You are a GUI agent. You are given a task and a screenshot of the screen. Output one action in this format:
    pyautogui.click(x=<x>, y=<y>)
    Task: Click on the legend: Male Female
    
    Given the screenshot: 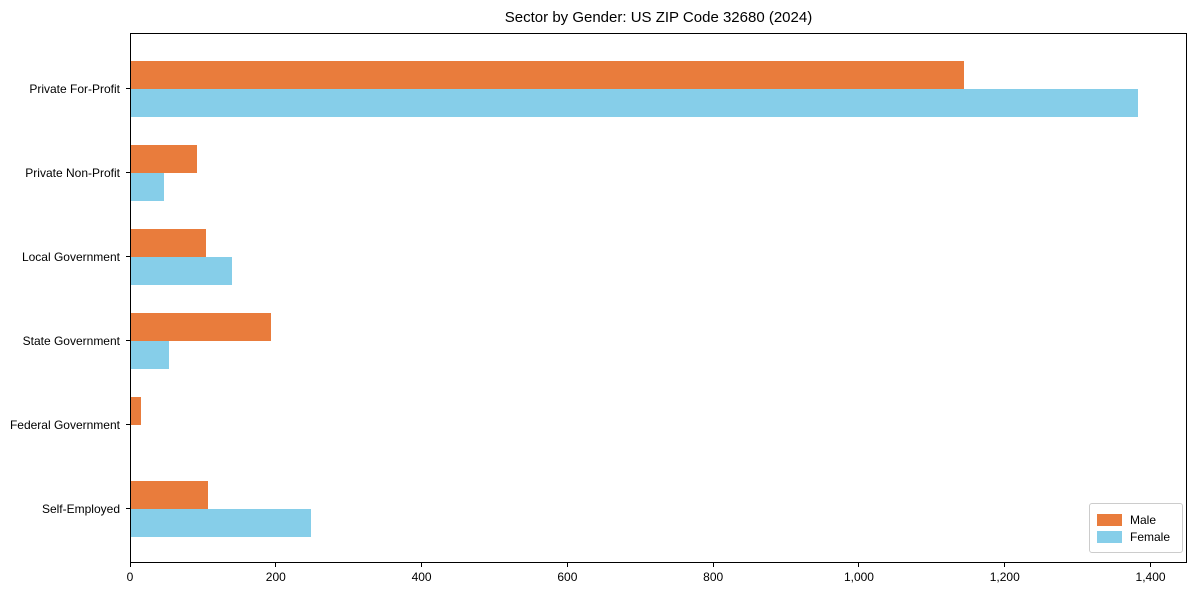 What is the action you would take?
    pyautogui.click(x=1136, y=528)
    